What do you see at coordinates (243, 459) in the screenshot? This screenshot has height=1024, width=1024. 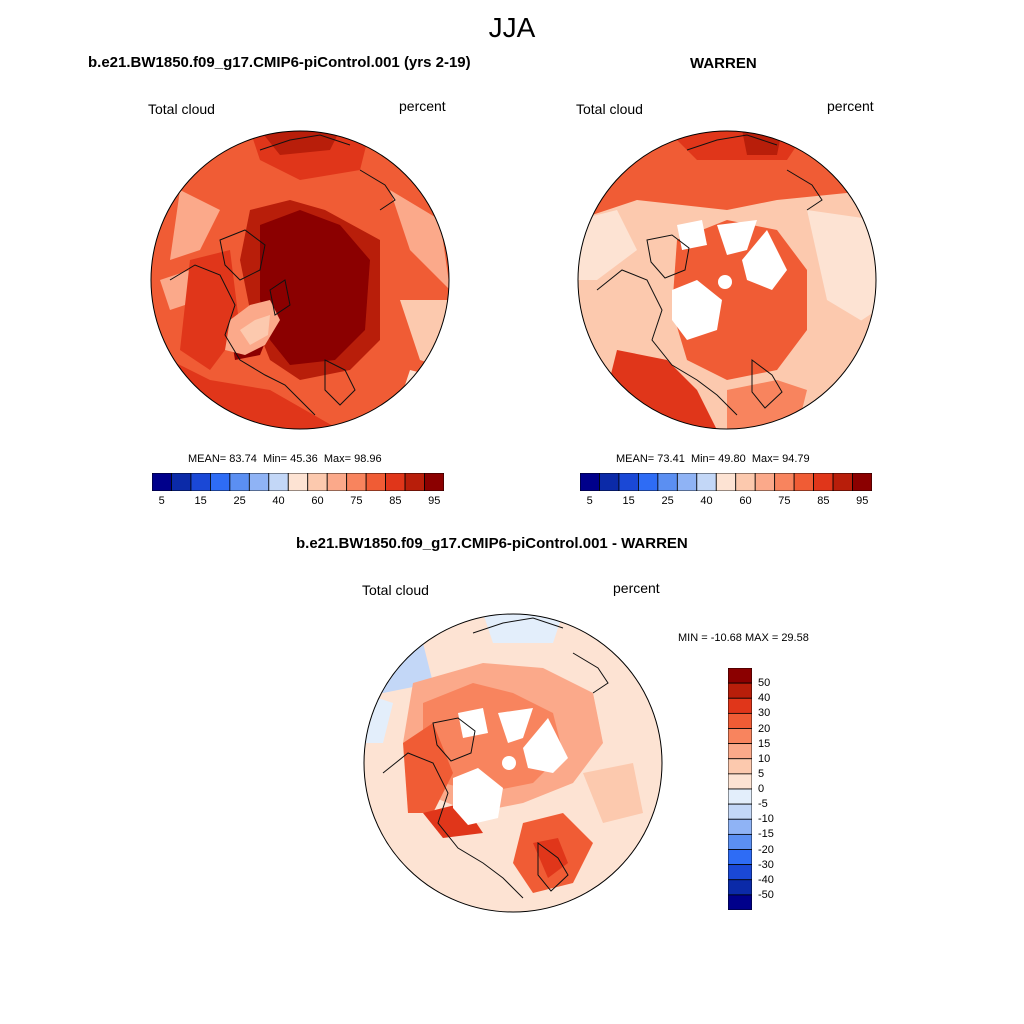 I see `mean-value: 83.74` at bounding box center [243, 459].